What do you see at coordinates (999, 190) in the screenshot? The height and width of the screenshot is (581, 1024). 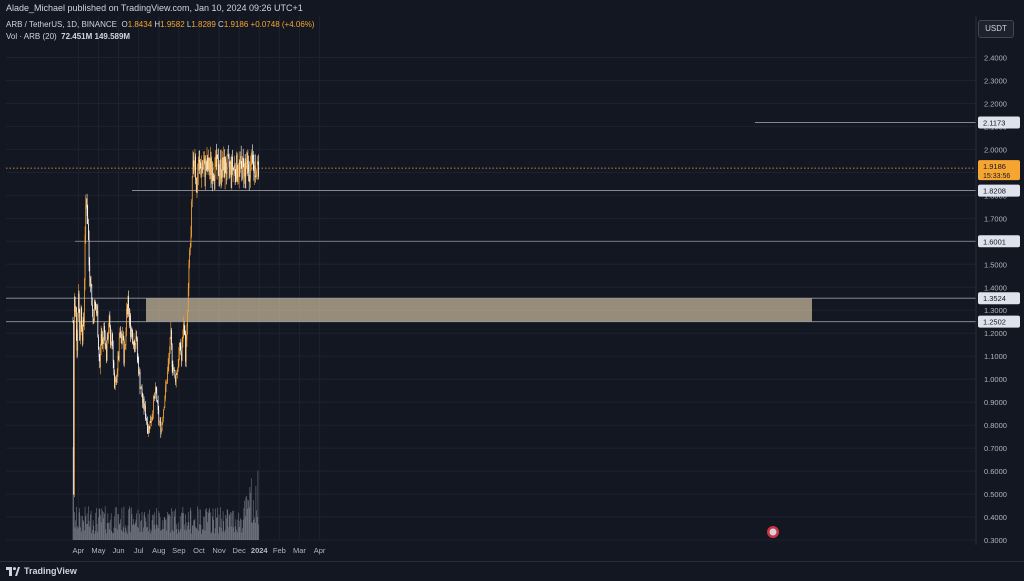 I see `level-tag` at bounding box center [999, 190].